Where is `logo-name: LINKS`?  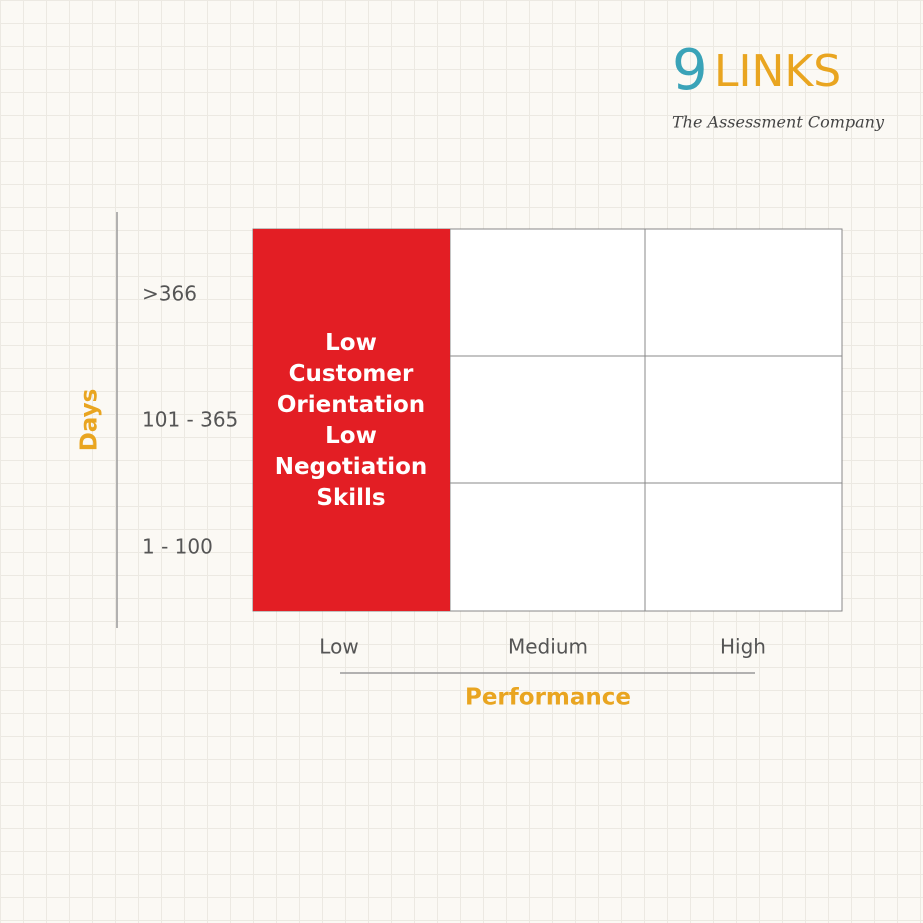 logo-name: LINKS is located at coordinates (777, 71).